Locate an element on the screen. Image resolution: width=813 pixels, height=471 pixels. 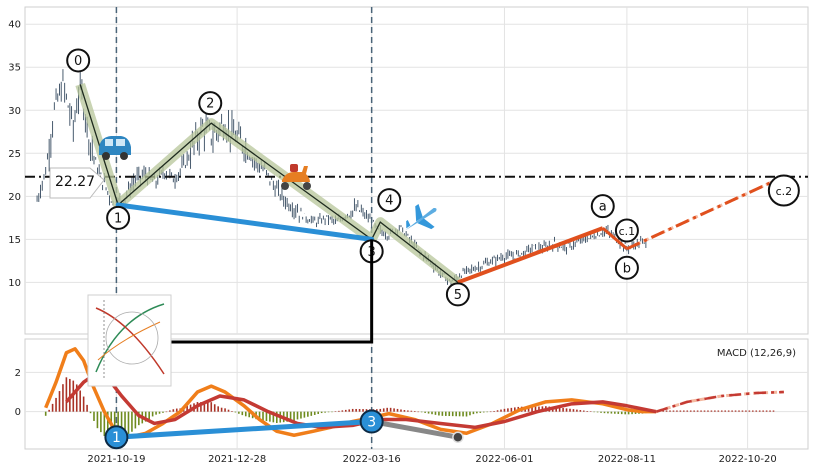
blue-trendline is located at coordinates (245, 222).